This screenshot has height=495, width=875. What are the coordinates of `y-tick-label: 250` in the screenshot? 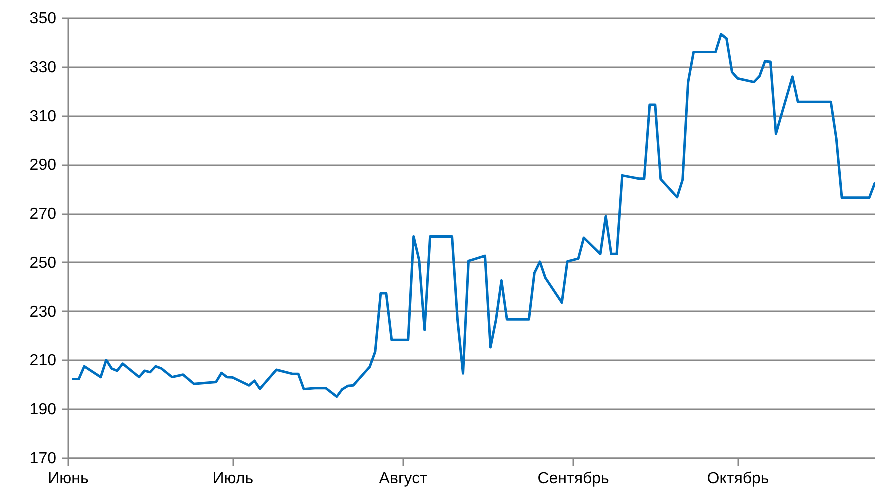 It's located at (43, 263).